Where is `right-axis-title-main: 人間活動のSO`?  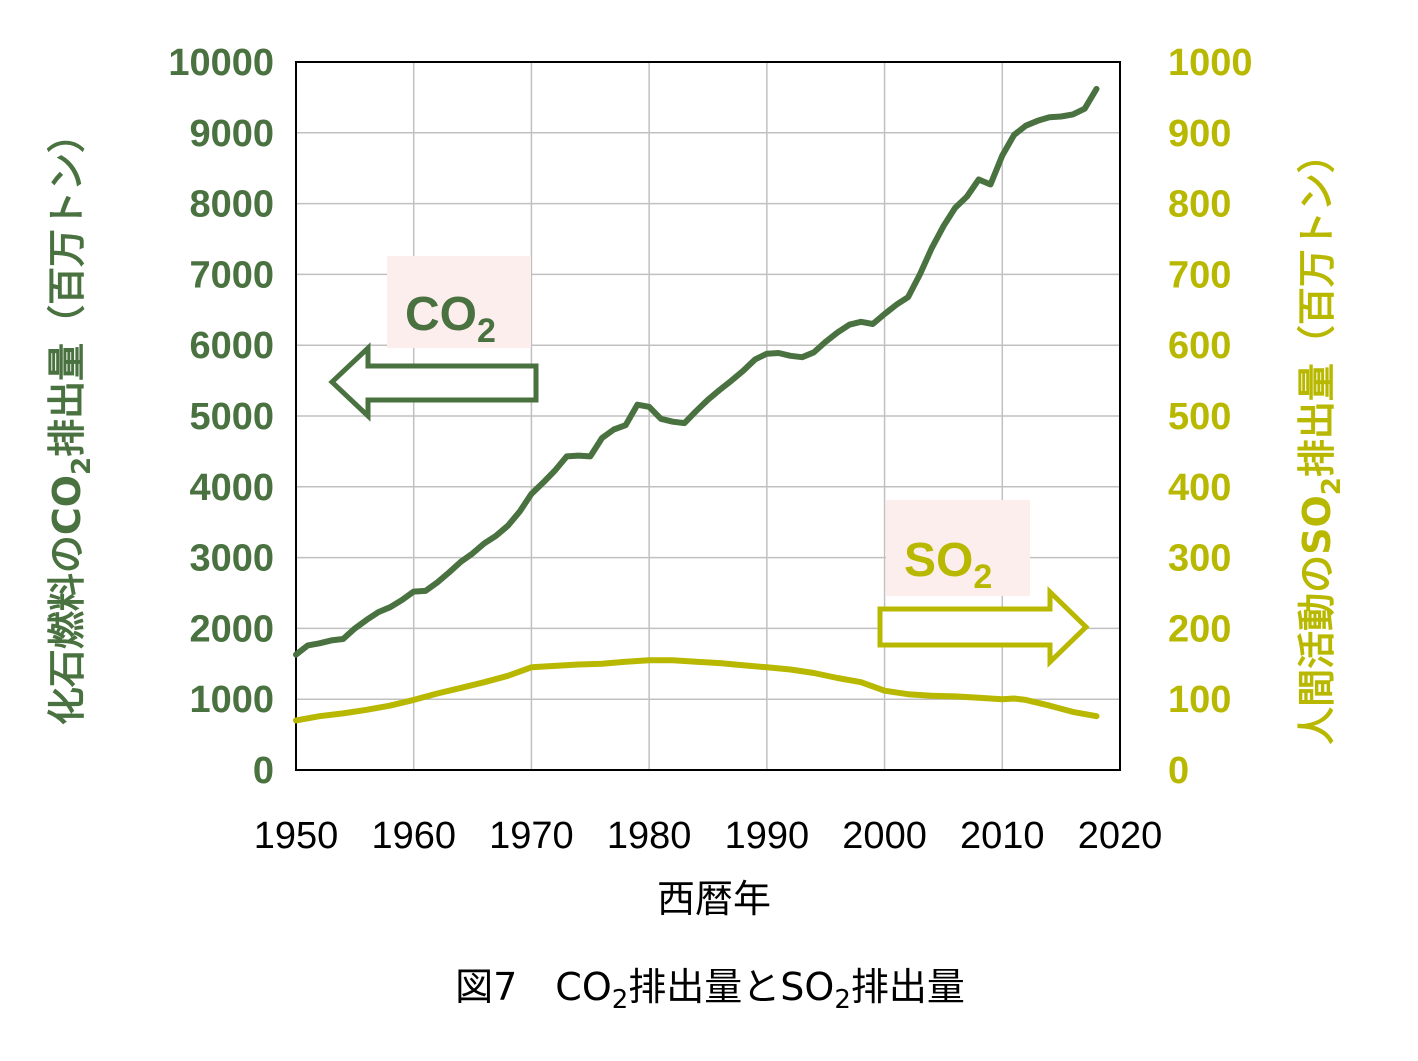 right-axis-title-main: 人間活動のSO is located at coordinates (1317, 620).